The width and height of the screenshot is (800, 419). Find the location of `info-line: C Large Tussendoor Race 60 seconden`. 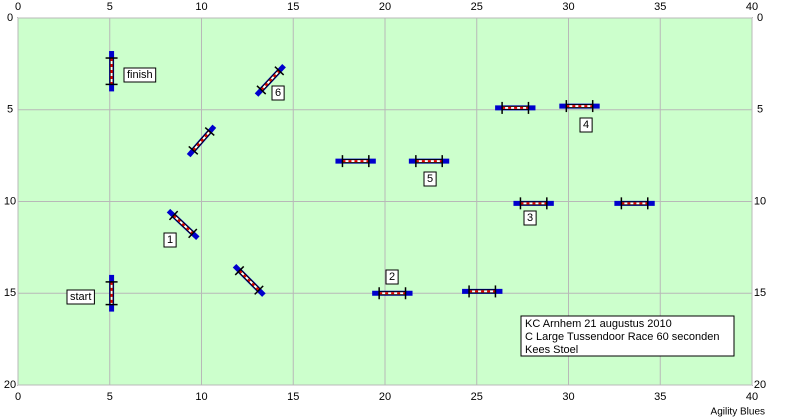

info-line: C Large Tussendoor Race 60 seconden is located at coordinates (622, 337).